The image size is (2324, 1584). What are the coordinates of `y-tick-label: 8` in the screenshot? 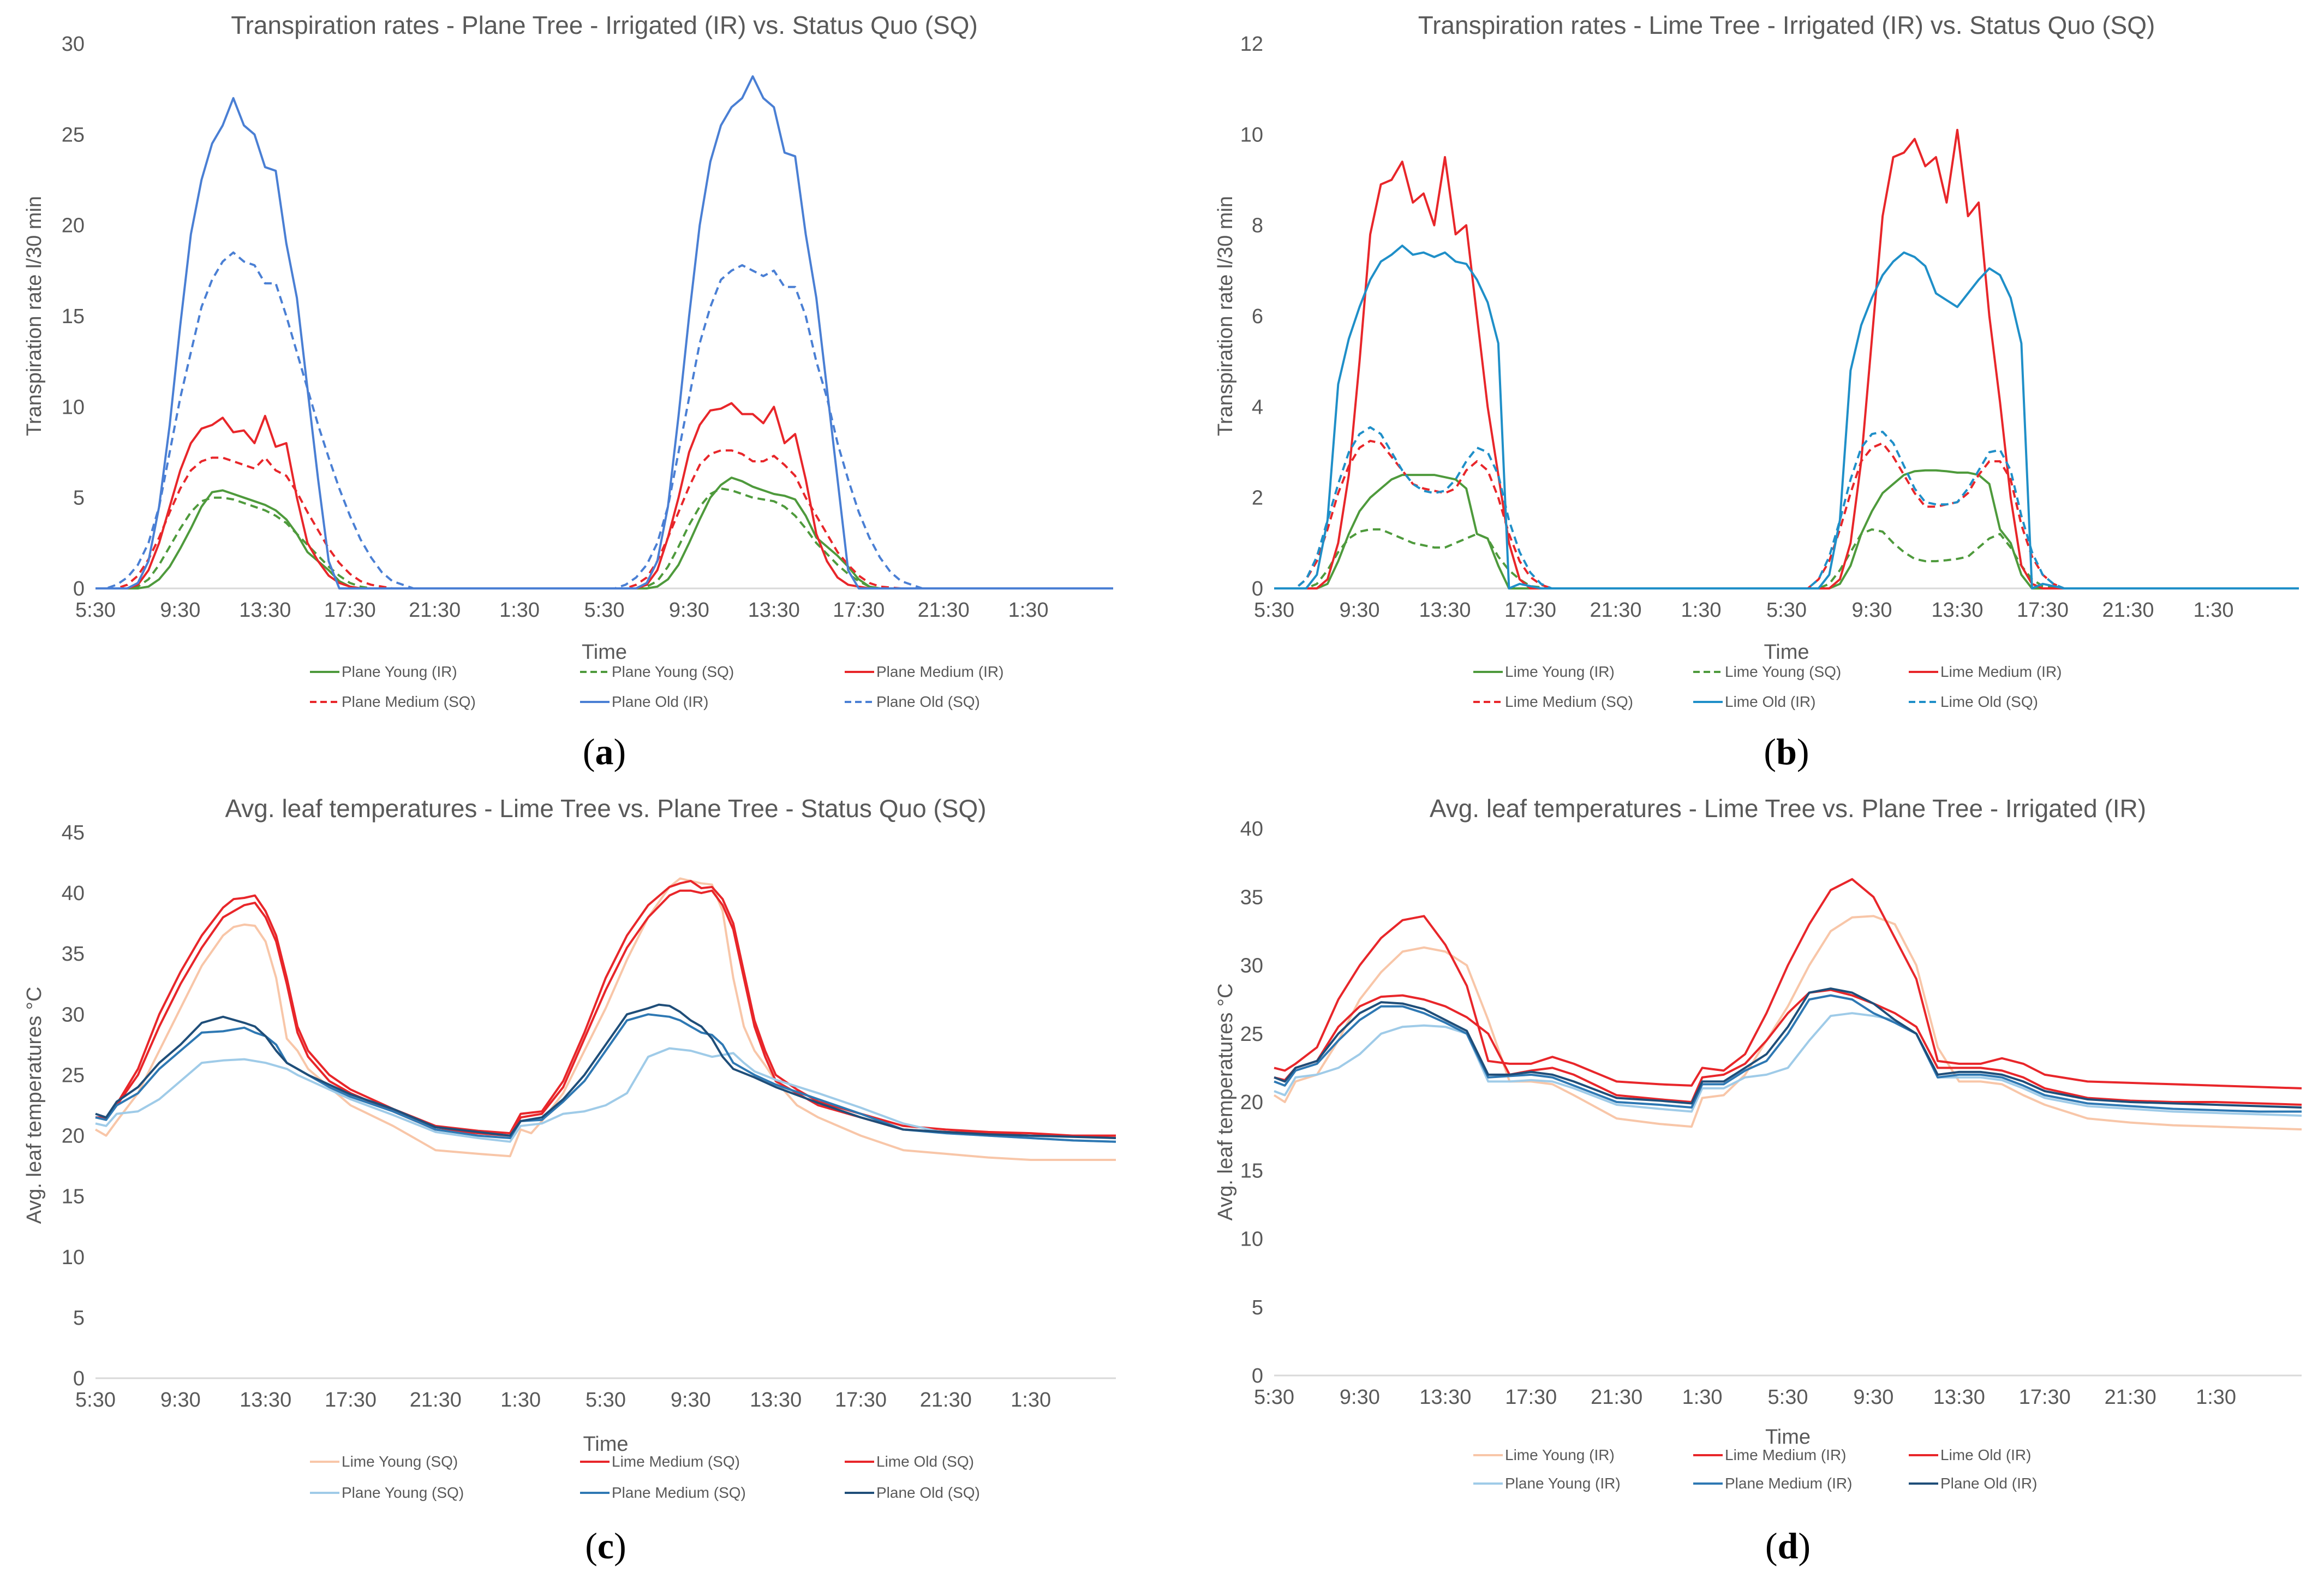 It's located at (1257, 226).